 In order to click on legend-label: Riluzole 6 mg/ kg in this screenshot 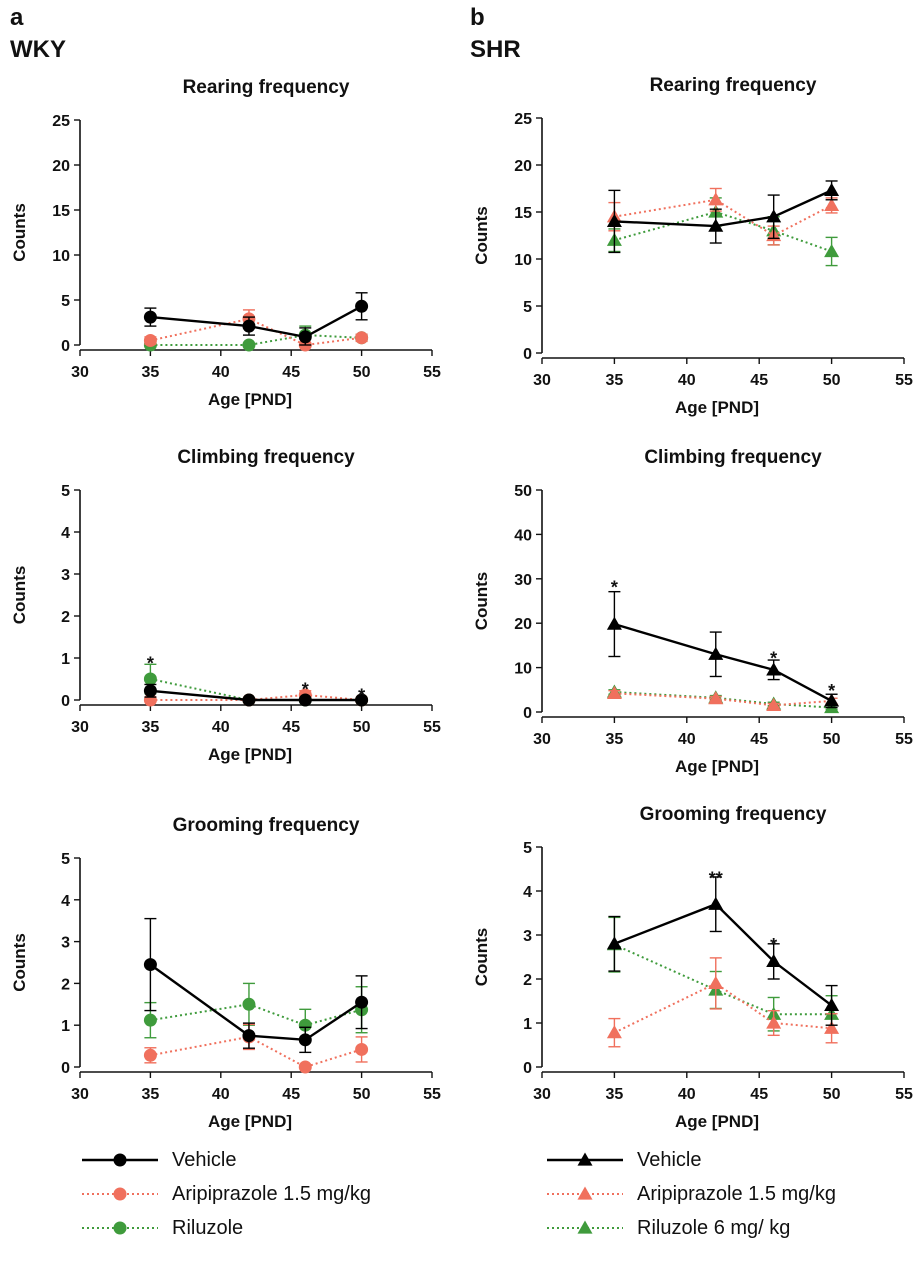, I will do `click(714, 1228)`.